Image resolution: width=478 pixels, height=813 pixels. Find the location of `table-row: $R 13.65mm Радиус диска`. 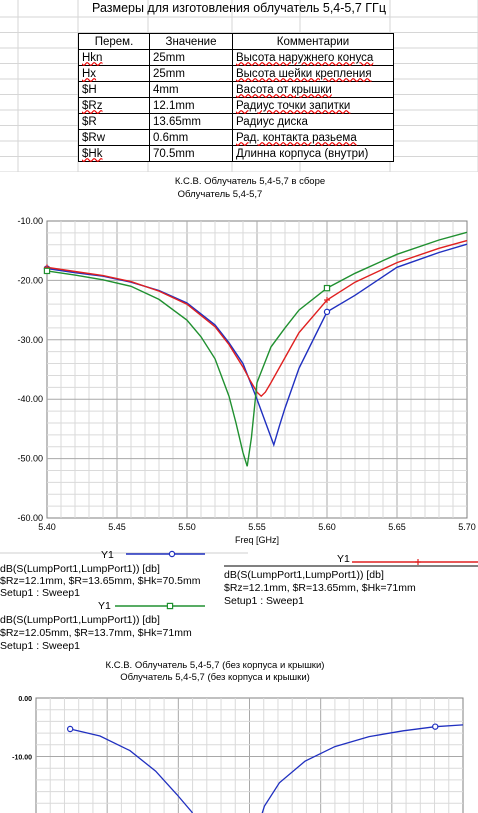

table-row: $R 13.65mm Радиус диска is located at coordinates (236, 121).